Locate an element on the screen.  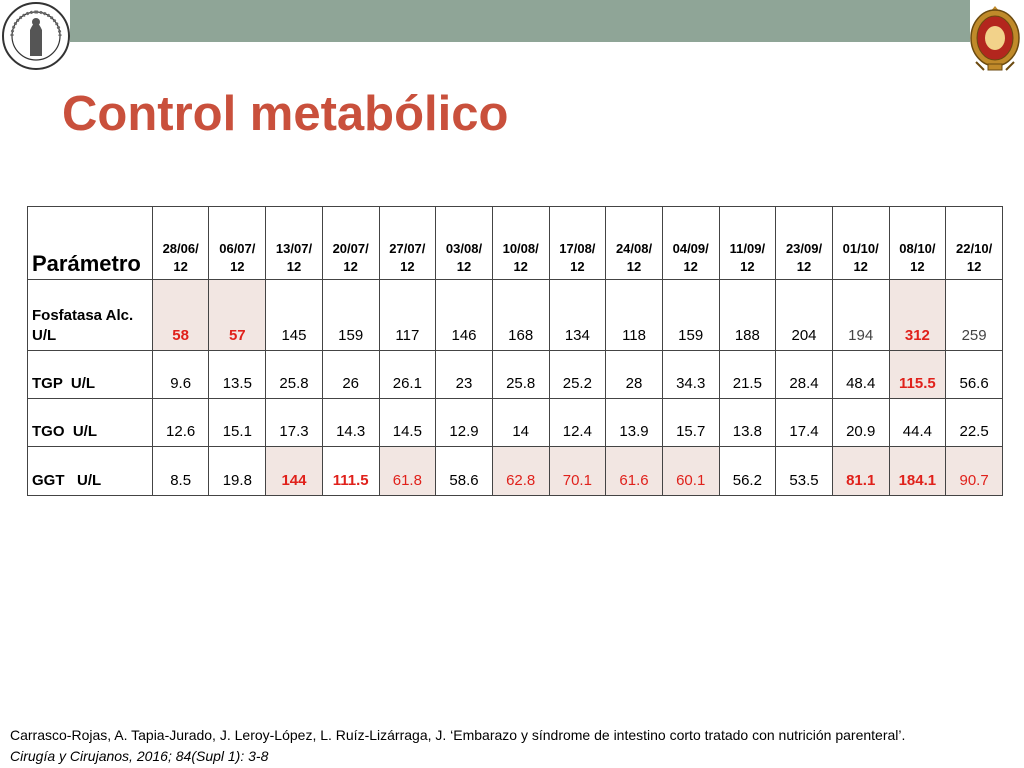
table-cell: 20.9 is located at coordinates (860, 422).